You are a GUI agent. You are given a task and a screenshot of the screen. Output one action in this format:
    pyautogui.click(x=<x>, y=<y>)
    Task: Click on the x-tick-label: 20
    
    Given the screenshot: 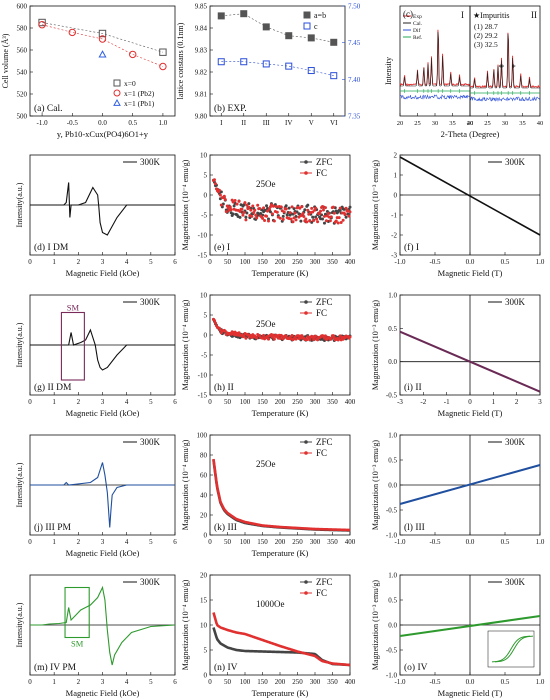 What is the action you would take?
    pyautogui.click(x=470, y=123)
    